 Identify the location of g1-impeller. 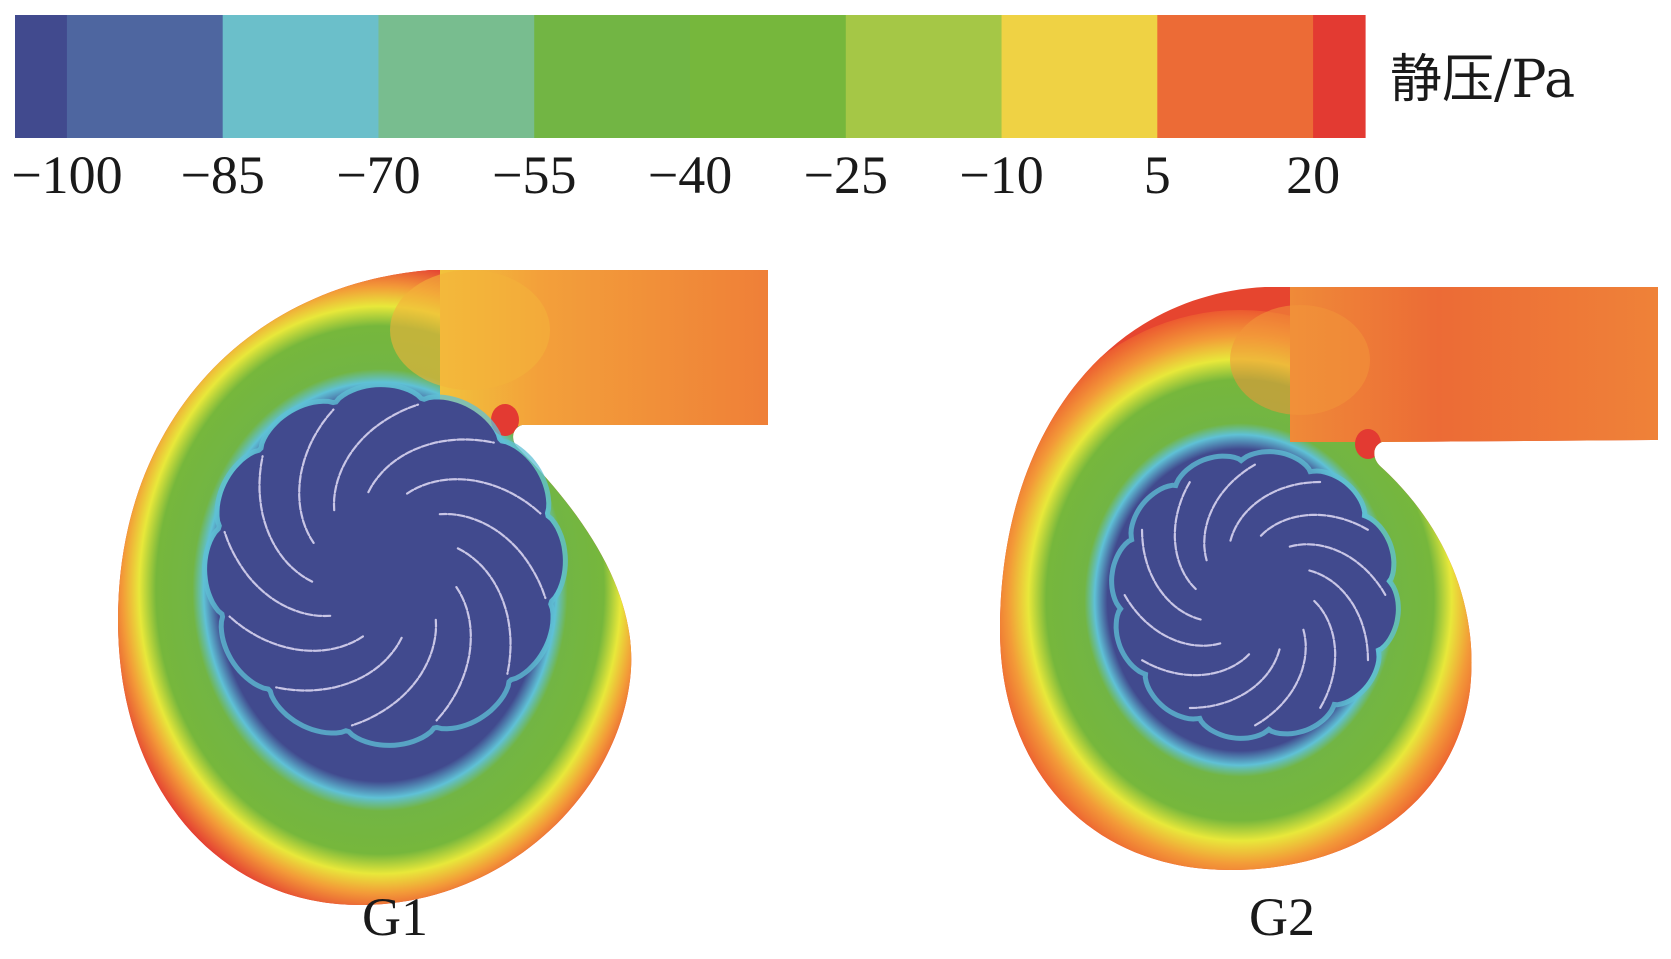
(385, 565).